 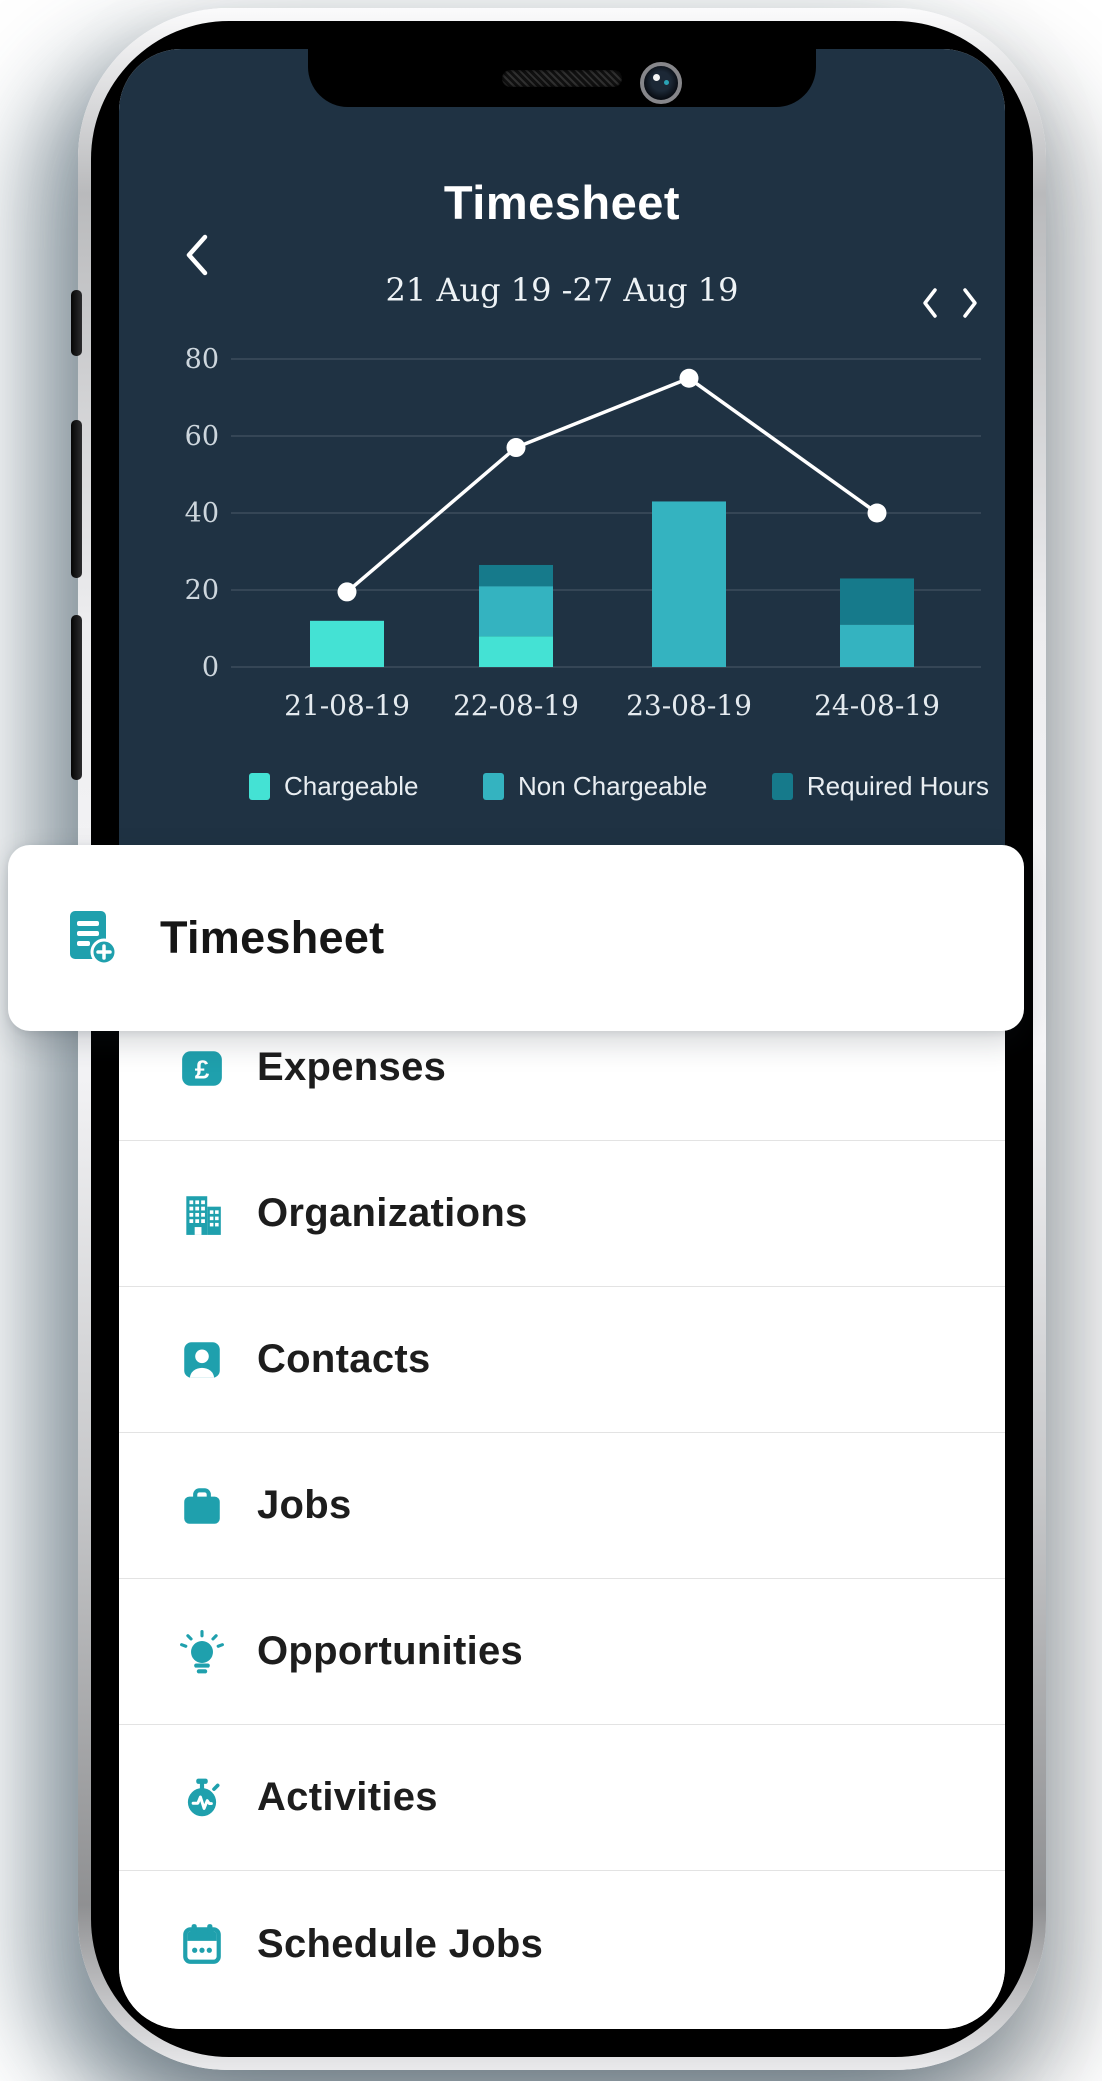 What do you see at coordinates (392, 1213) in the screenshot?
I see `menu-item-label: Organizations` at bounding box center [392, 1213].